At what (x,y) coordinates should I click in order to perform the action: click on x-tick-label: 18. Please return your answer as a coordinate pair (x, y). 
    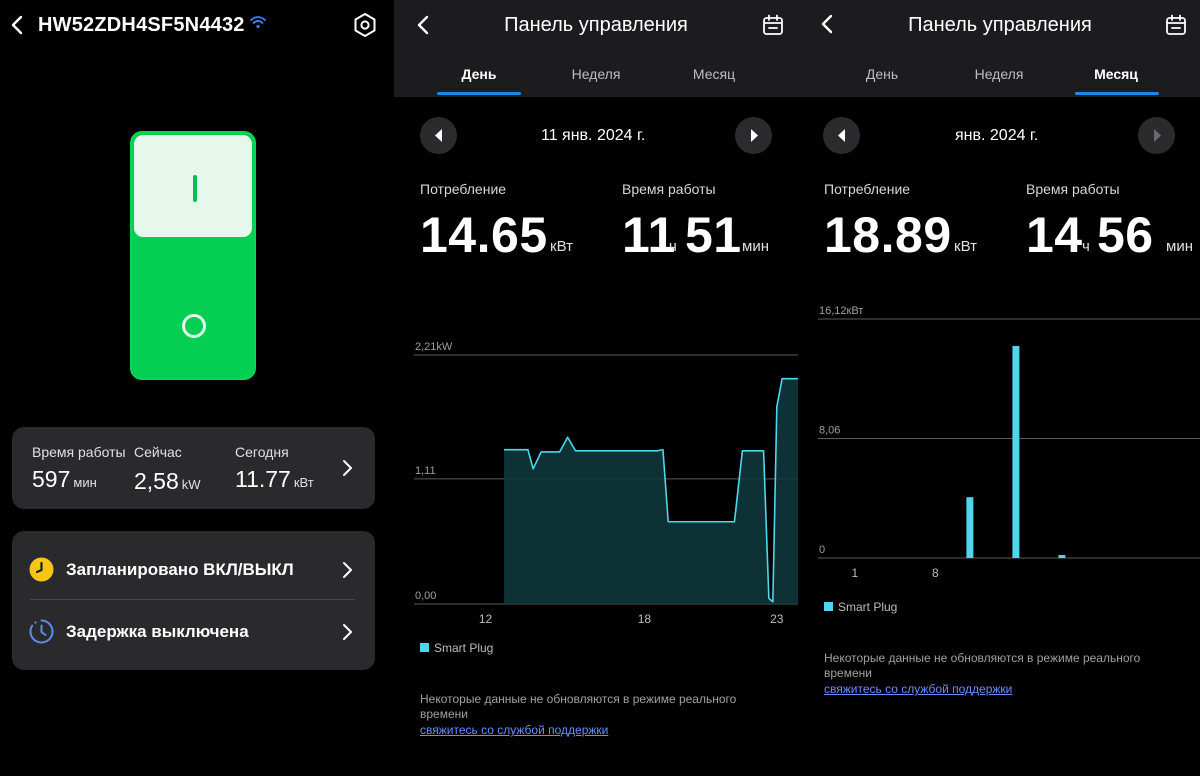
    Looking at the image, I should click on (645, 619).